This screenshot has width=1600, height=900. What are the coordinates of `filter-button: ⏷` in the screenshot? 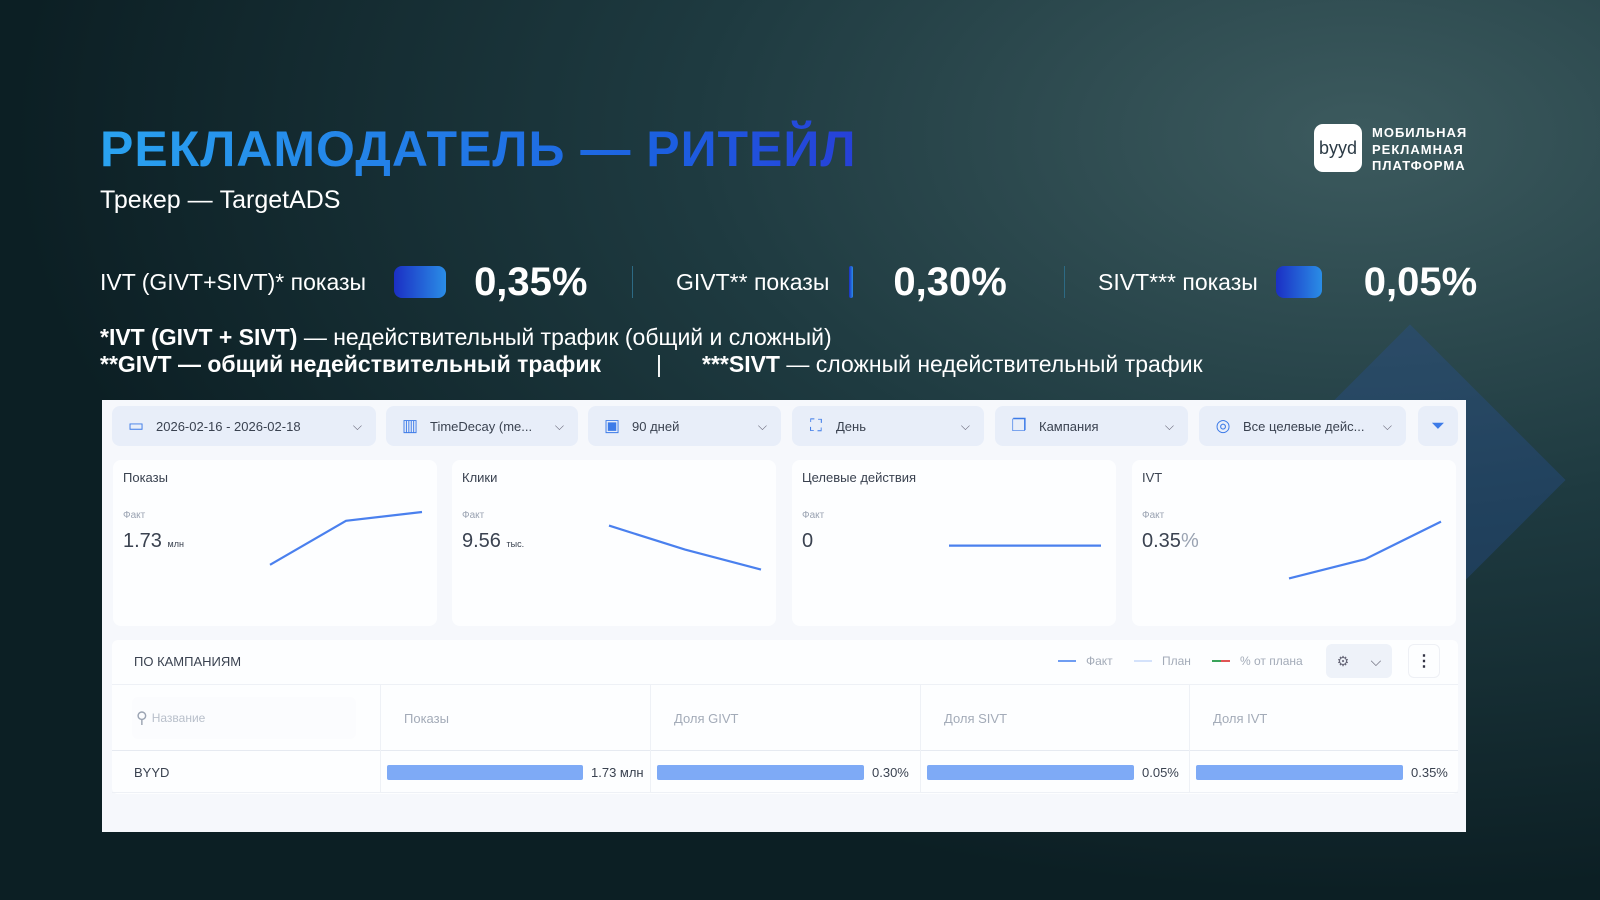 It's located at (1438, 426).